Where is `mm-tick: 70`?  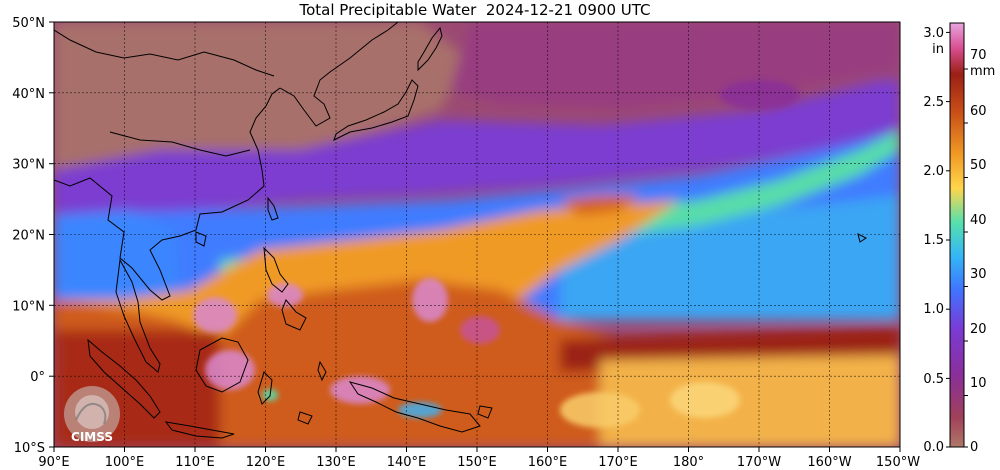
mm-tick: 70 is located at coordinates (978, 55).